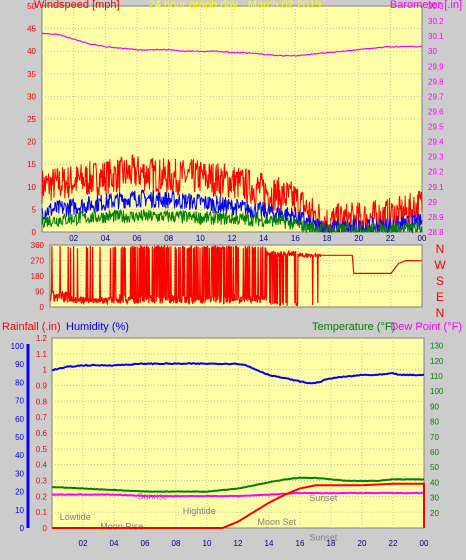 The height and width of the screenshot is (560, 466). I want to click on compass-label: E, so click(440, 297).